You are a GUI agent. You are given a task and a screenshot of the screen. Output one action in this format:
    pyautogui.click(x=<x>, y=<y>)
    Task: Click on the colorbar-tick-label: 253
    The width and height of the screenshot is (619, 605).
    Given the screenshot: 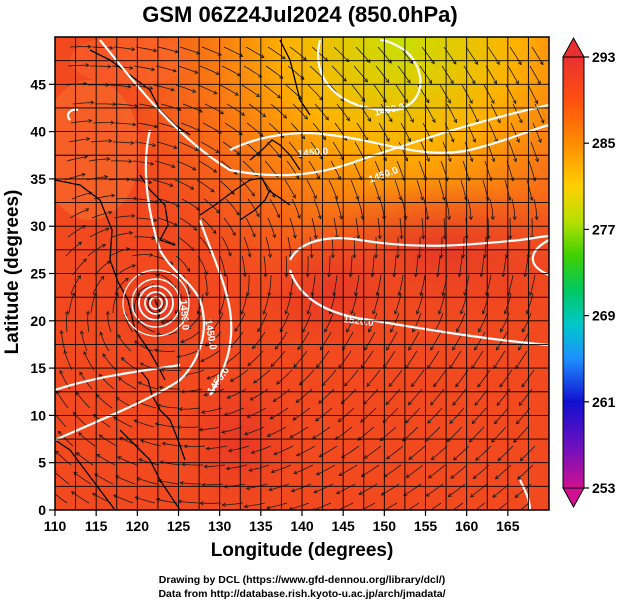 What is the action you would take?
    pyautogui.click(x=604, y=488)
    